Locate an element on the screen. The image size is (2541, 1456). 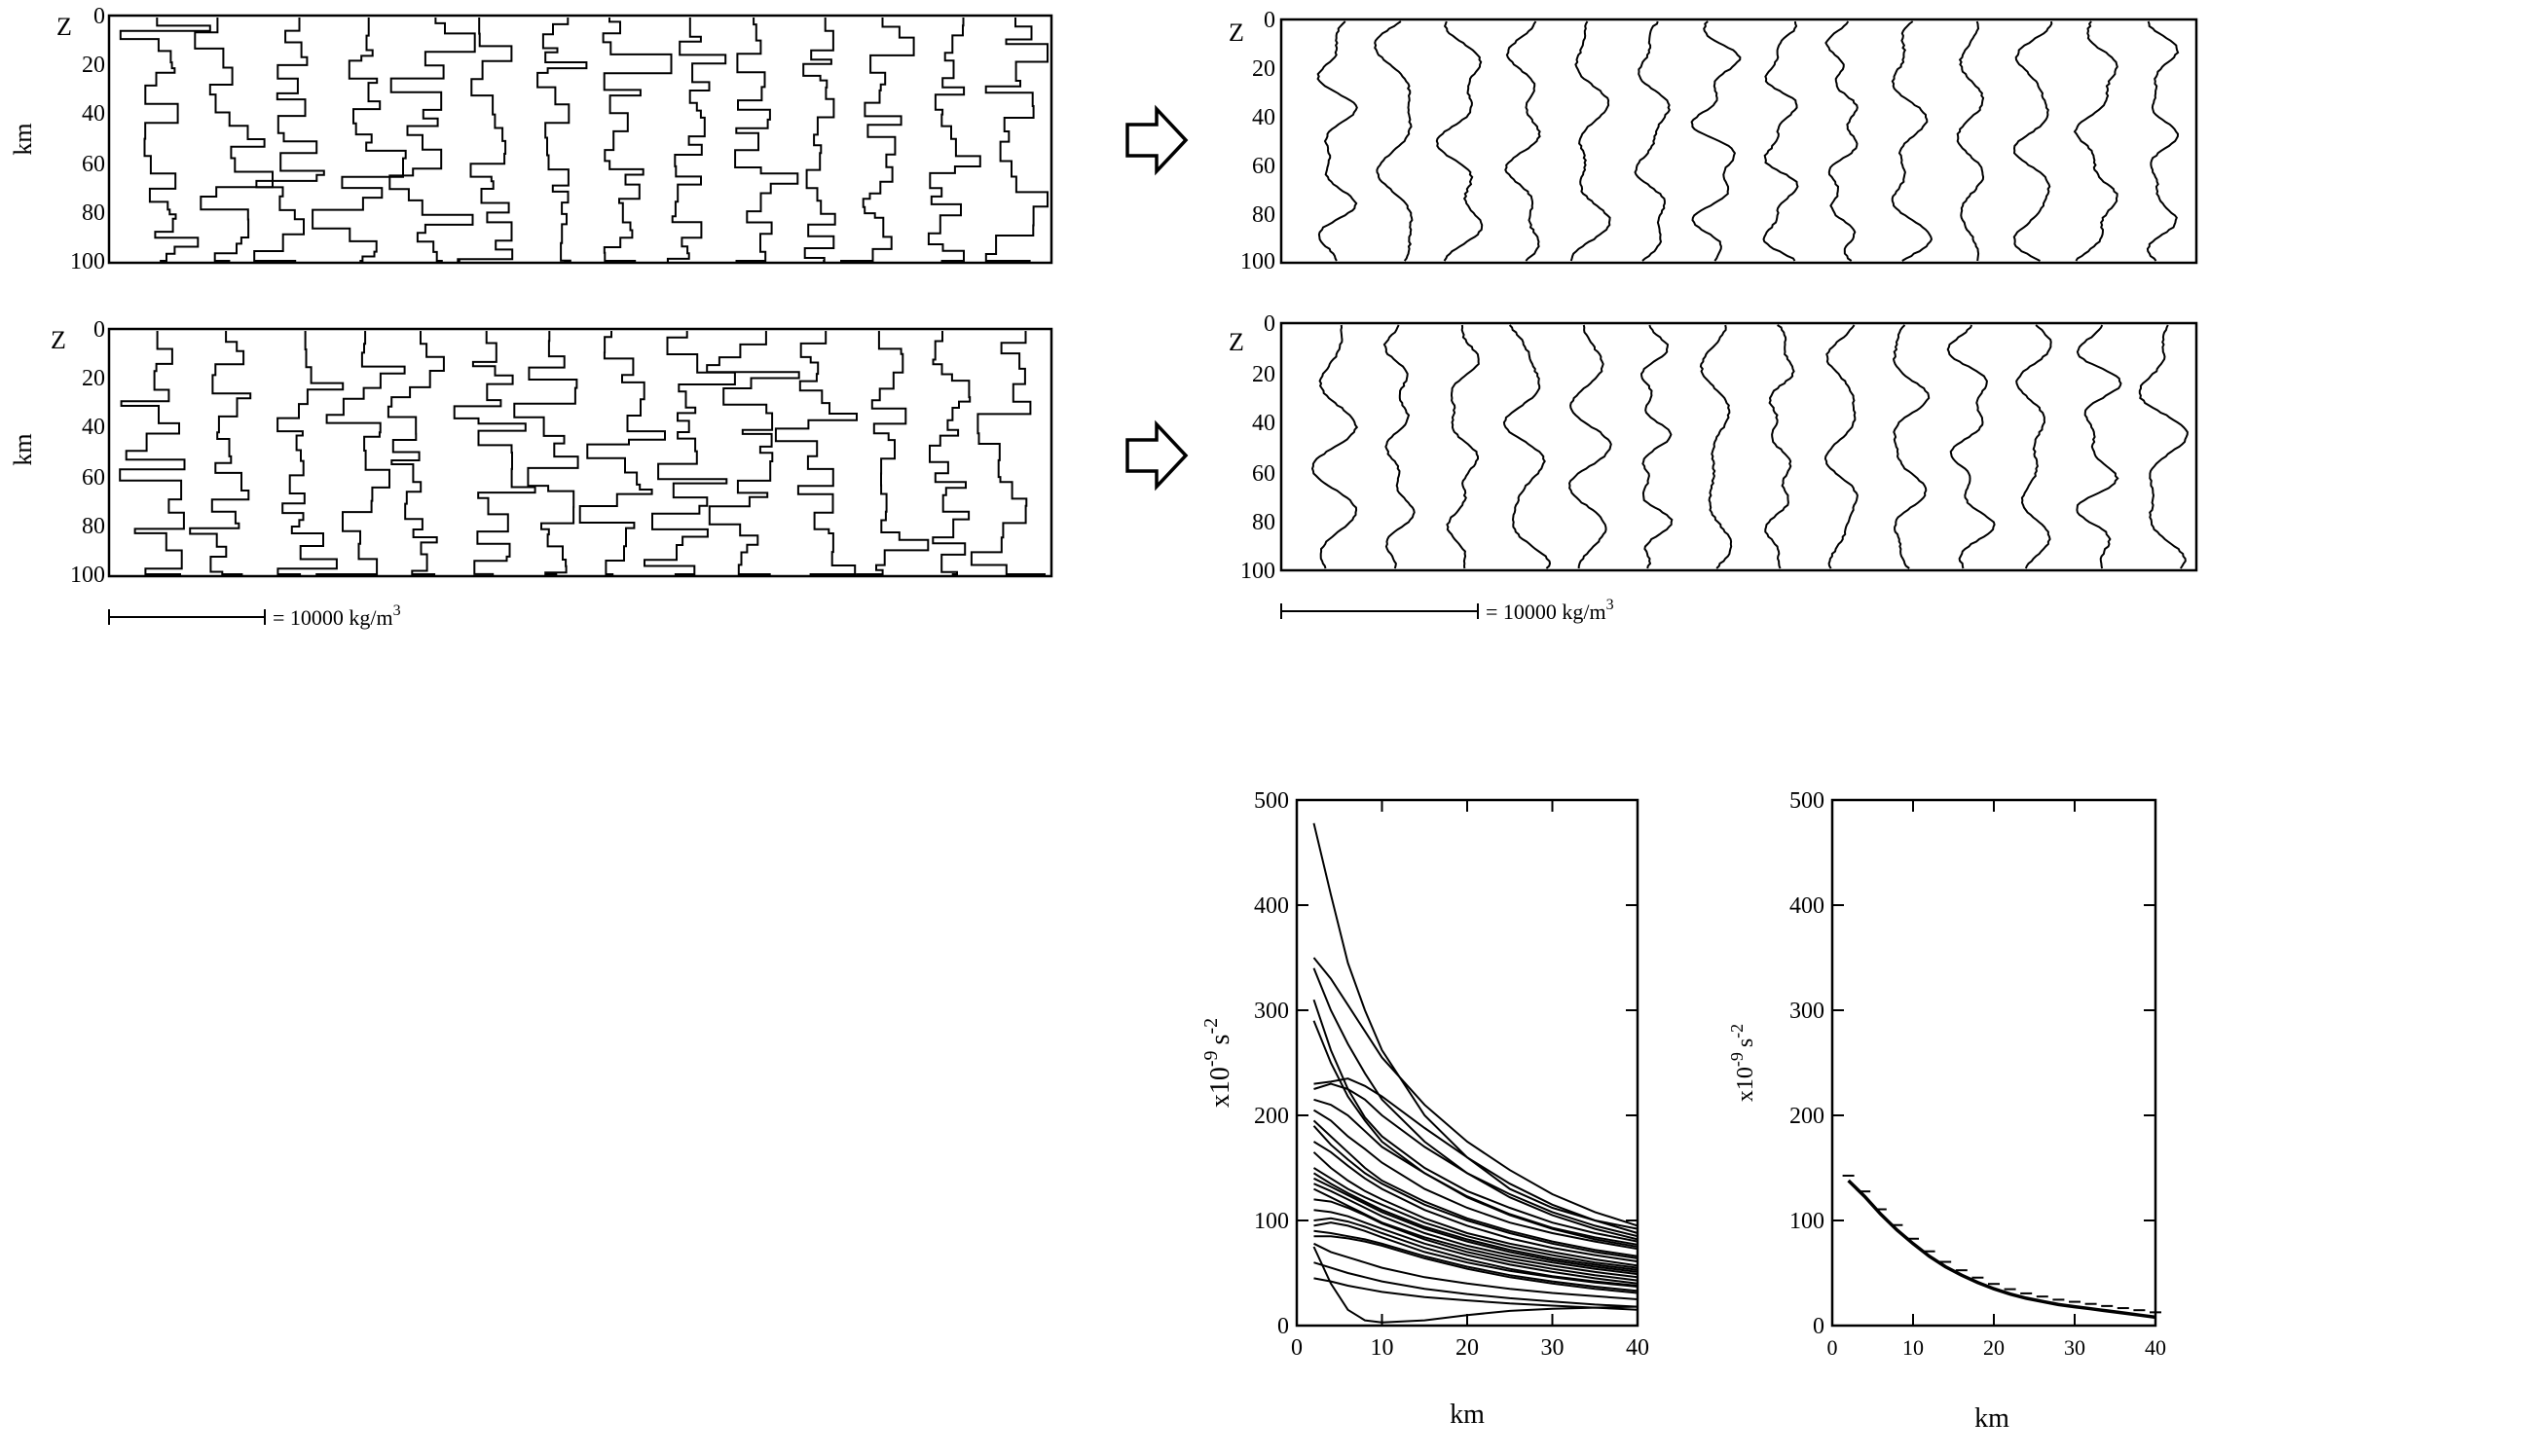
x-tick-labels: 0 10 20 30 40 is located at coordinates (1997, 1347).